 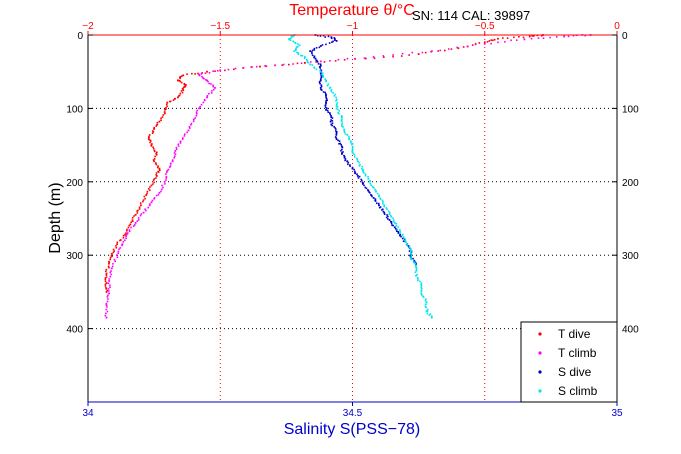 What do you see at coordinates (55, 217) in the screenshot?
I see `y-axis-label: Depth (m)` at bounding box center [55, 217].